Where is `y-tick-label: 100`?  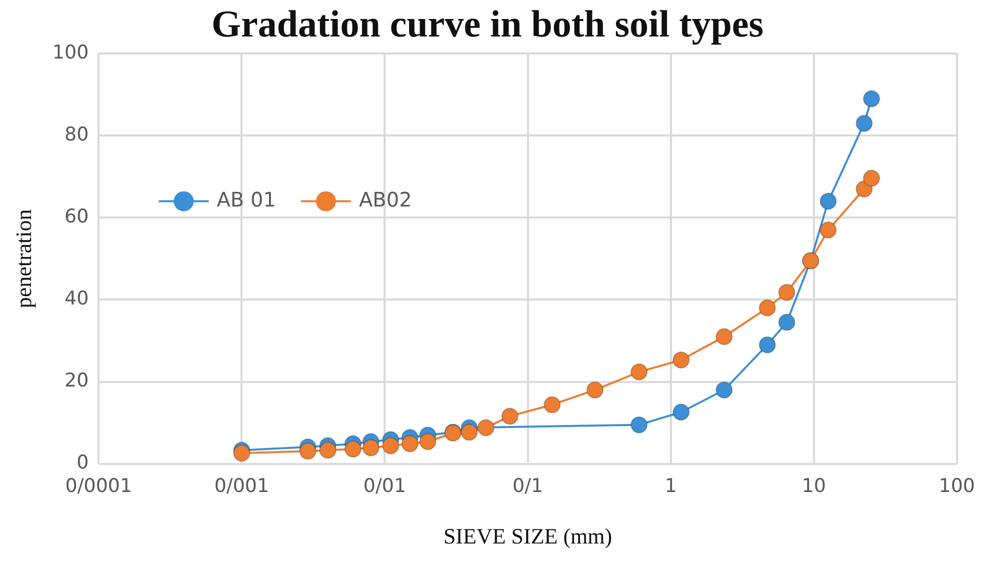 y-tick-label: 100 is located at coordinates (70, 53).